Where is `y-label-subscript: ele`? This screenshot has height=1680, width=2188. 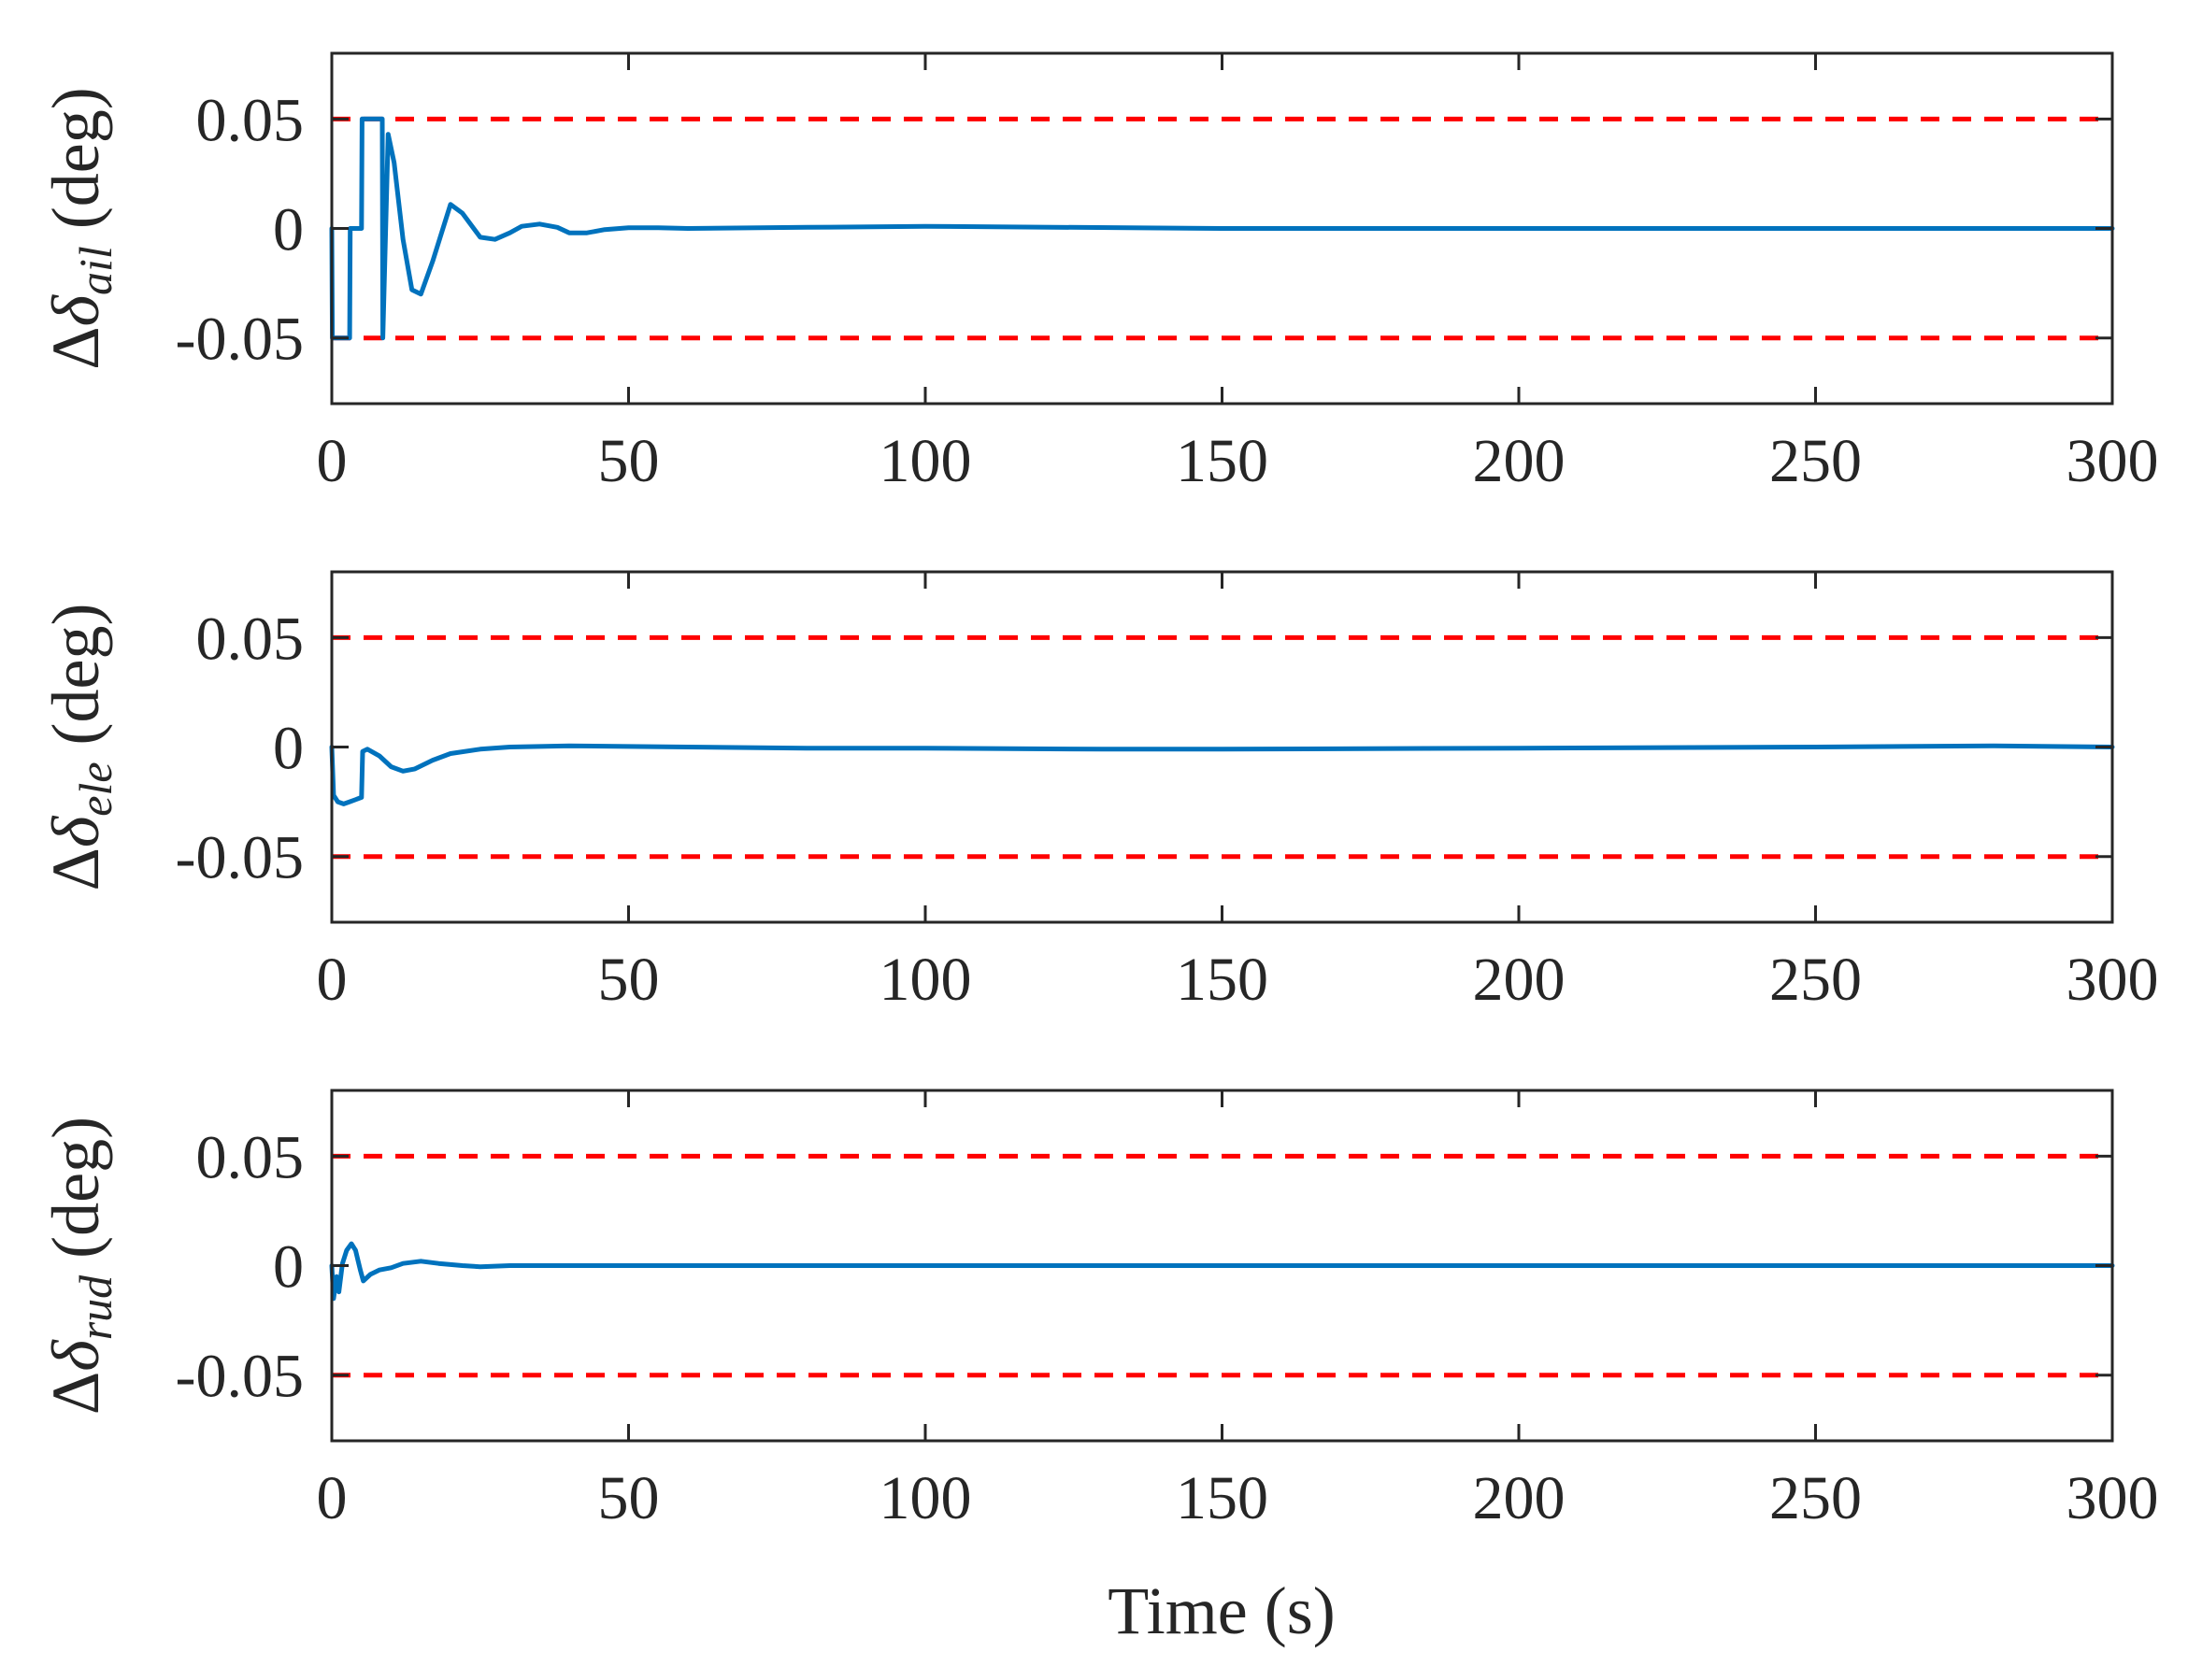
y-label-subscript: ele is located at coordinates (95, 789).